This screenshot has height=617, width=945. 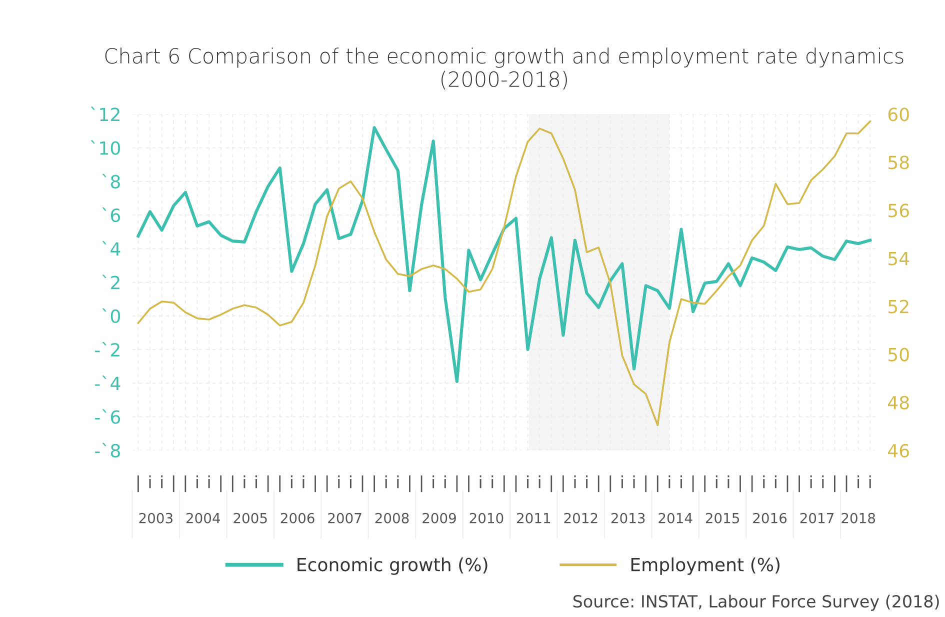 I want to click on y-tick-label: -`4, so click(x=107, y=383).